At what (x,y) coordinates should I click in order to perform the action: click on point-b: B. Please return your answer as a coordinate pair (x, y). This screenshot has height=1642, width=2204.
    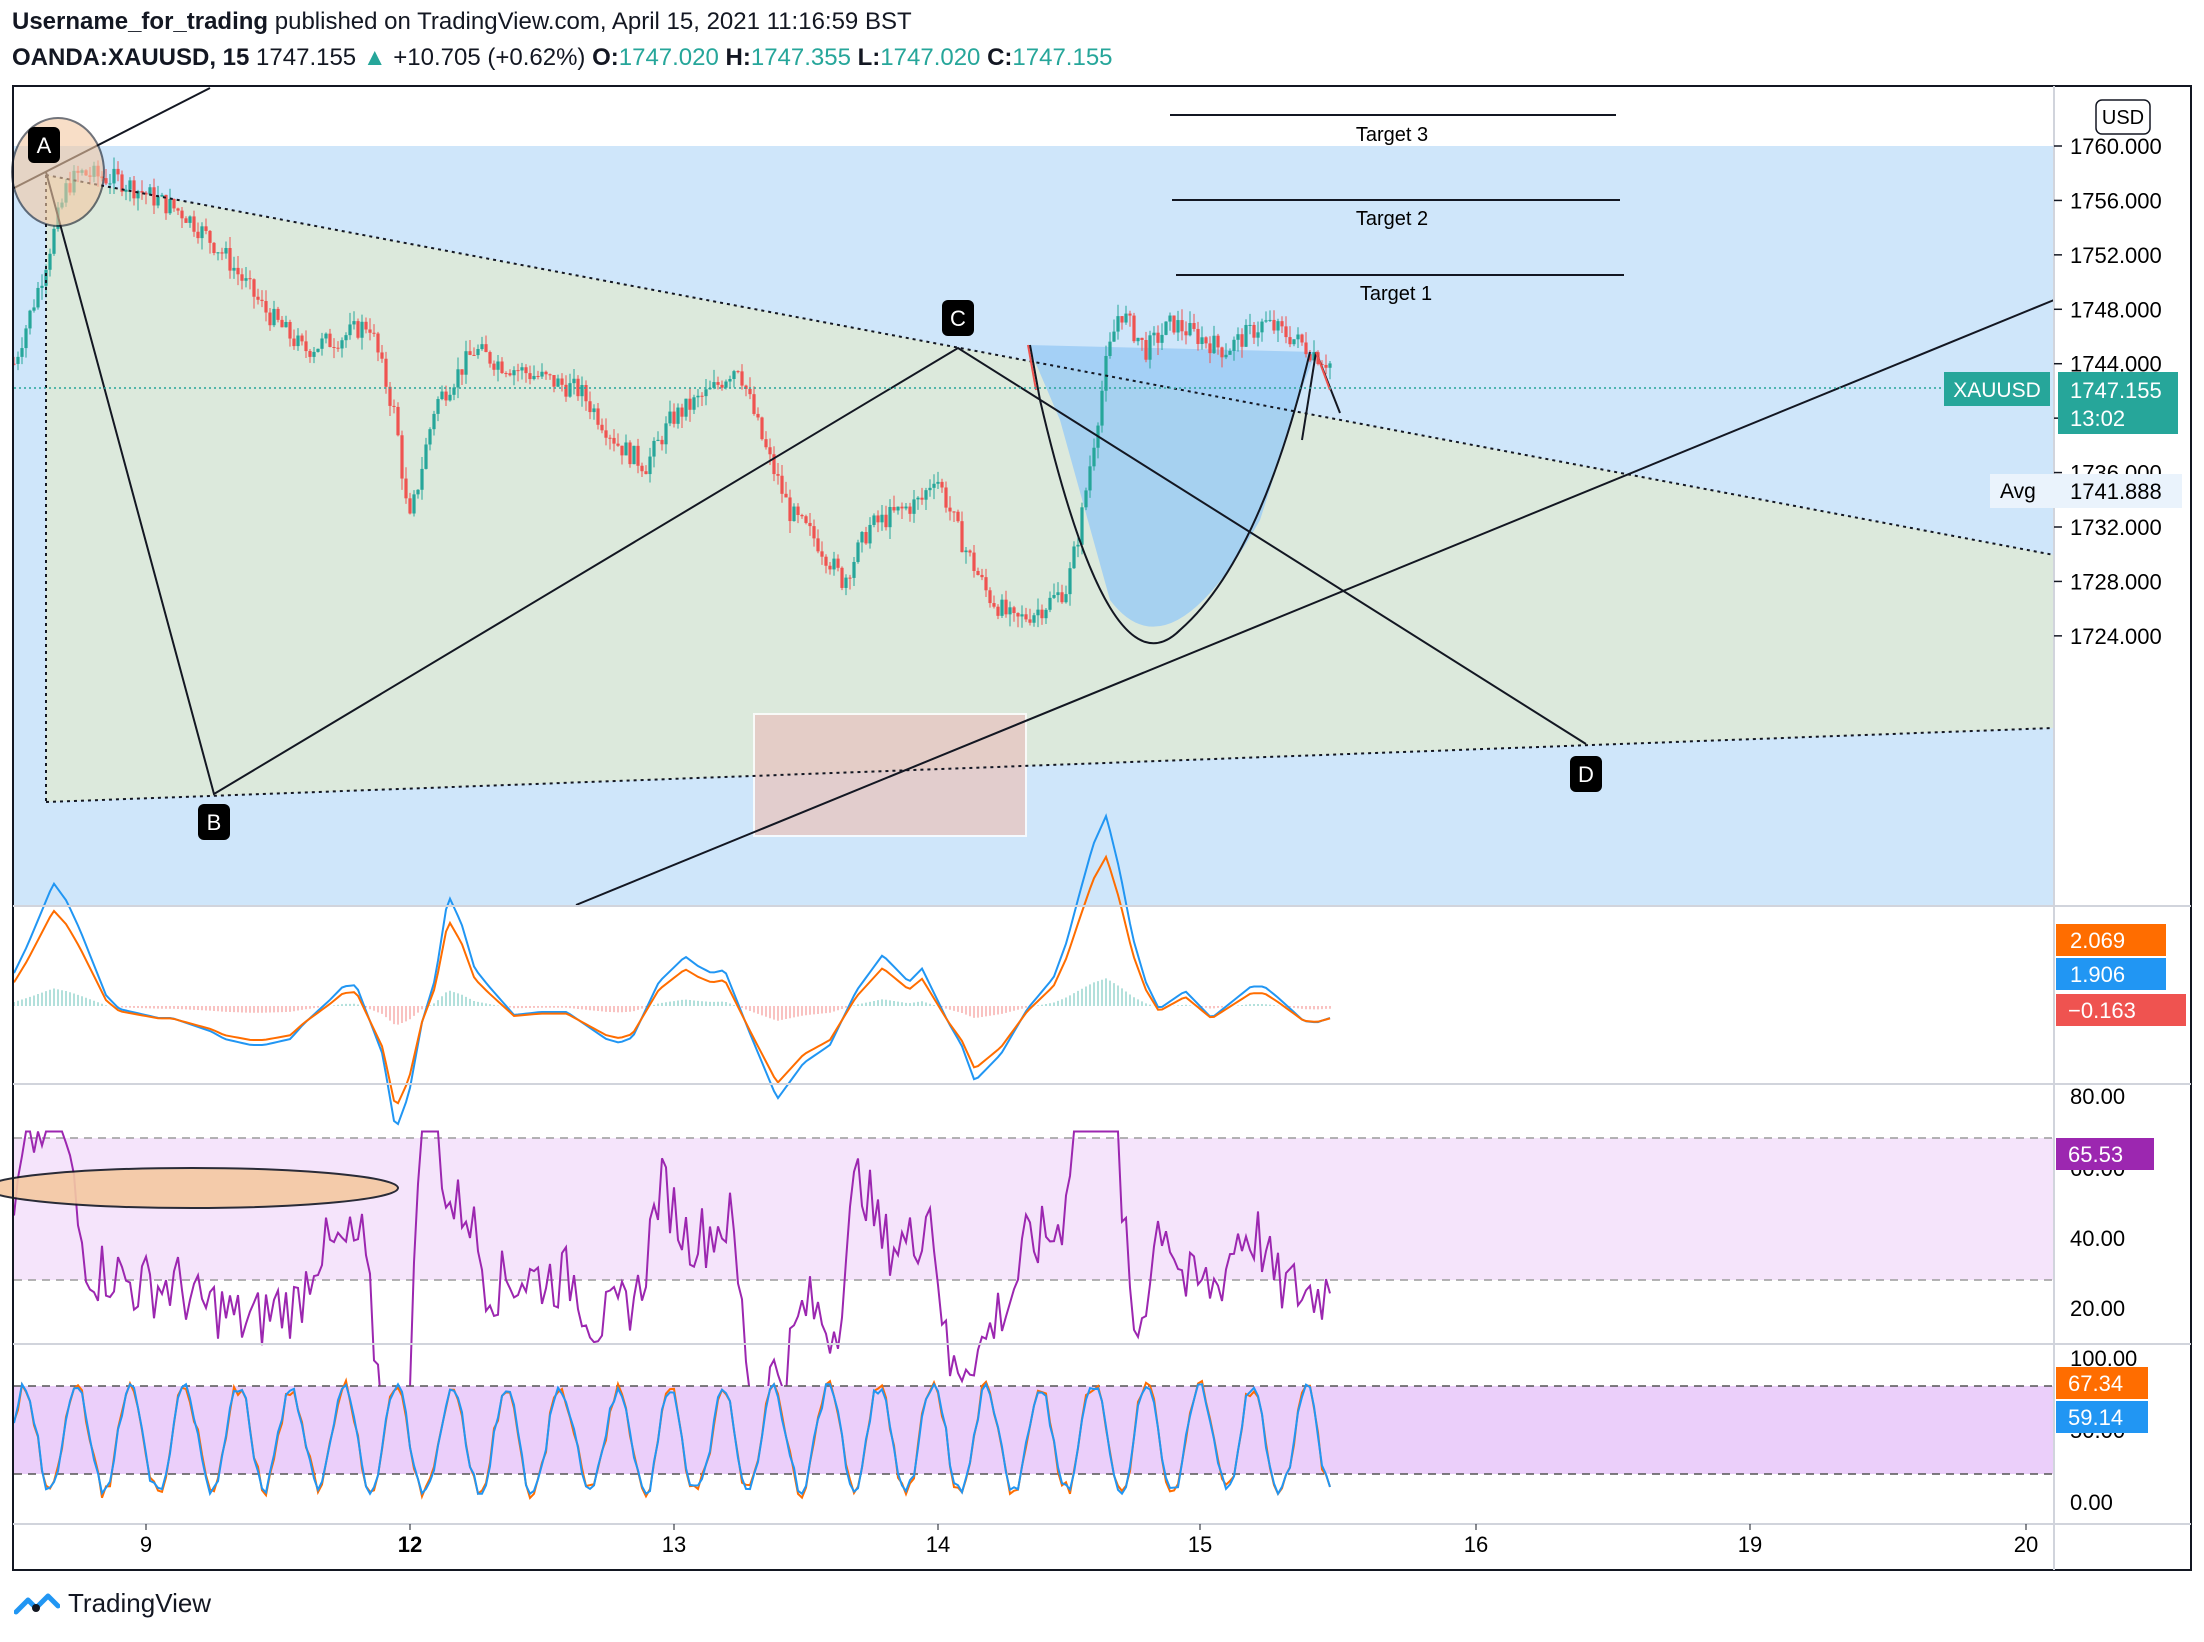
    Looking at the image, I should click on (214, 822).